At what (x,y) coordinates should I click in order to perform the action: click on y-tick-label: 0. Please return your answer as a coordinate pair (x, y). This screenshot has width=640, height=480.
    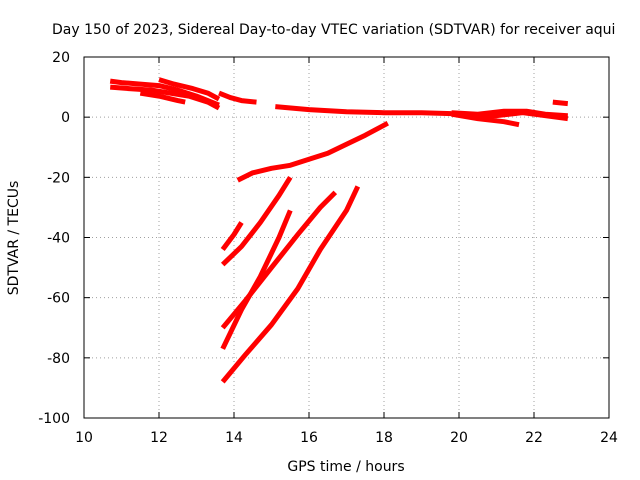
    Looking at the image, I should click on (65, 118).